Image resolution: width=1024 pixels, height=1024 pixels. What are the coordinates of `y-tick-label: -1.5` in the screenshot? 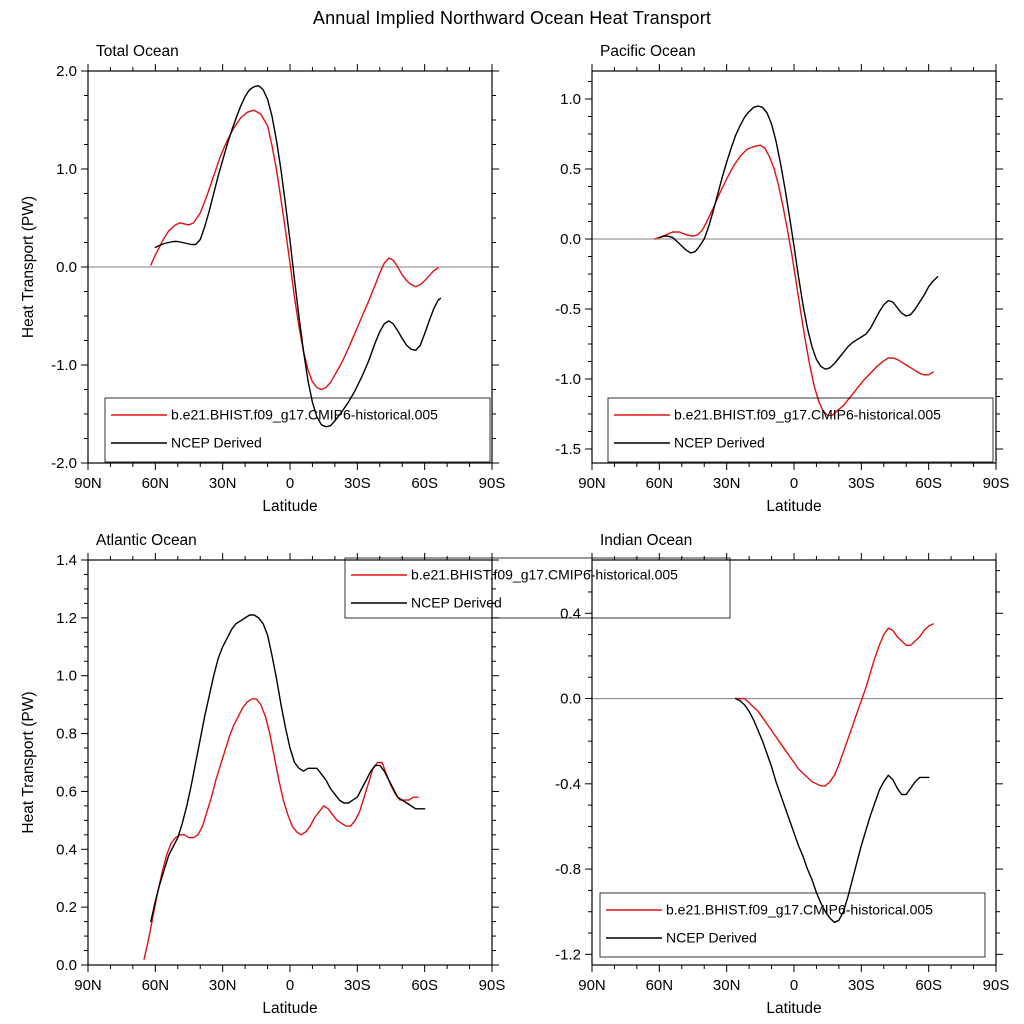 It's located at (568, 449).